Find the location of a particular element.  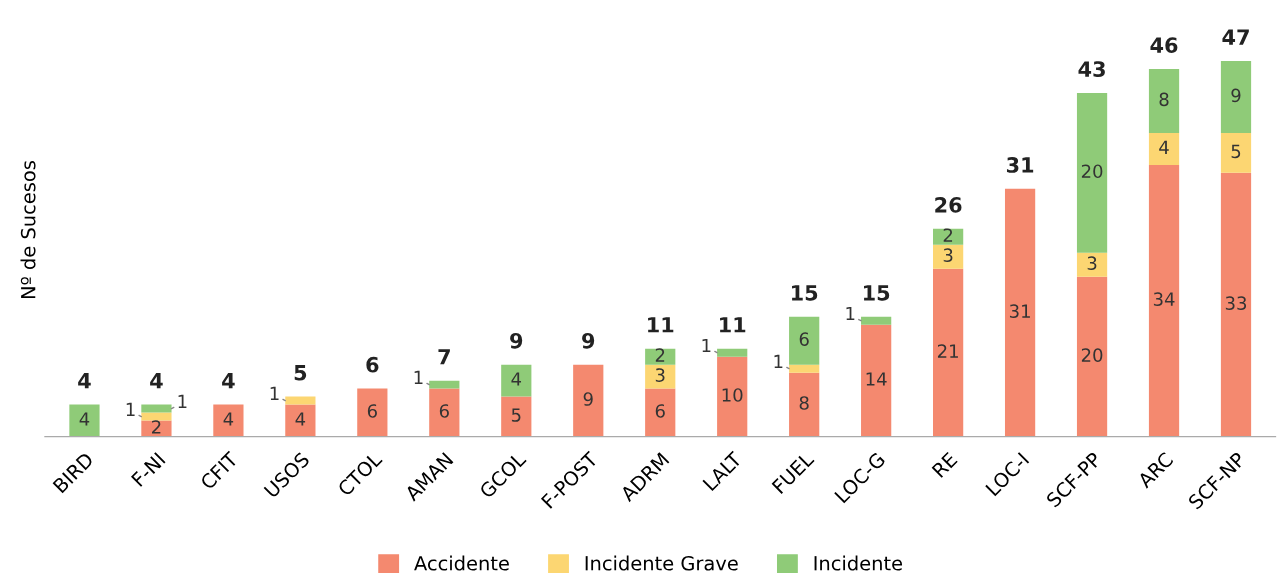

data-label: 21 is located at coordinates (947, 351).